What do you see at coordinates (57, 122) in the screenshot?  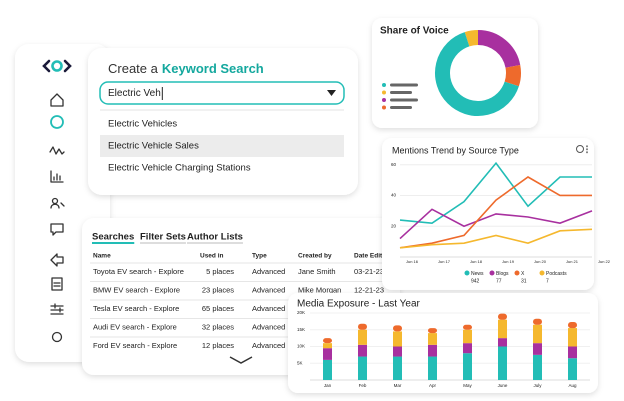 I see `explore-icon` at bounding box center [57, 122].